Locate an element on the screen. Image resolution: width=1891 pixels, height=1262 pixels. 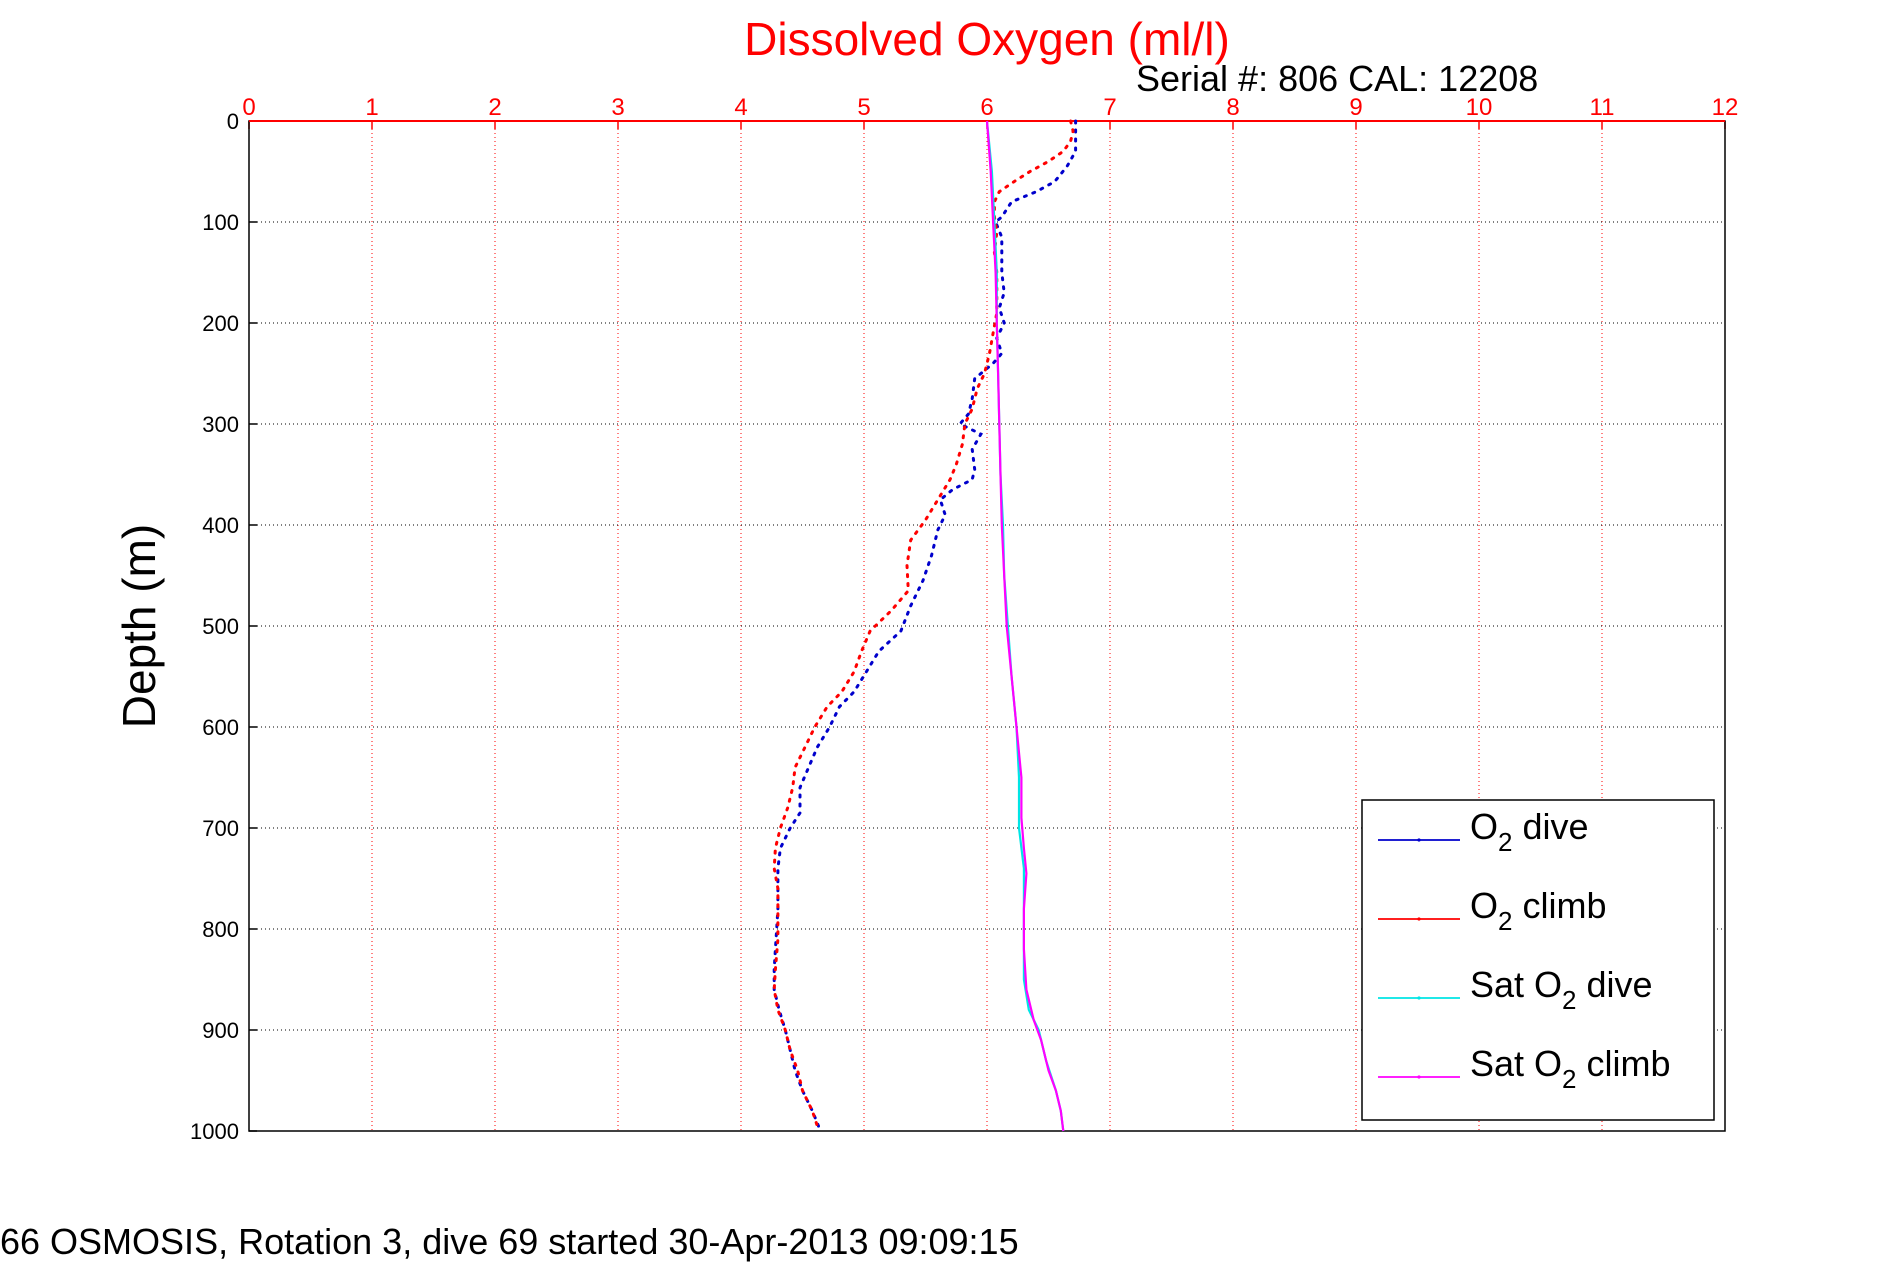
y-tick-label: 700 is located at coordinates (220, 828).